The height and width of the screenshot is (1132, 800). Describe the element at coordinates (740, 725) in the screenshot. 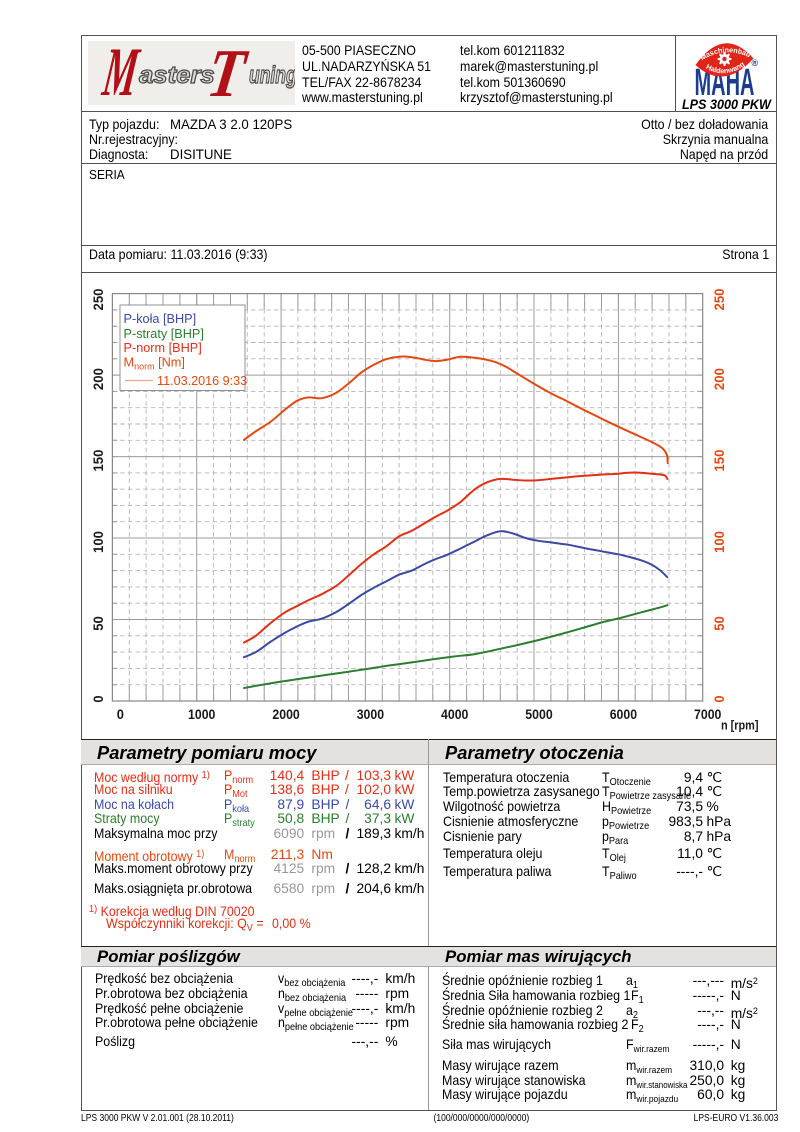

I see `svg-text: n [rpm]` at that location.